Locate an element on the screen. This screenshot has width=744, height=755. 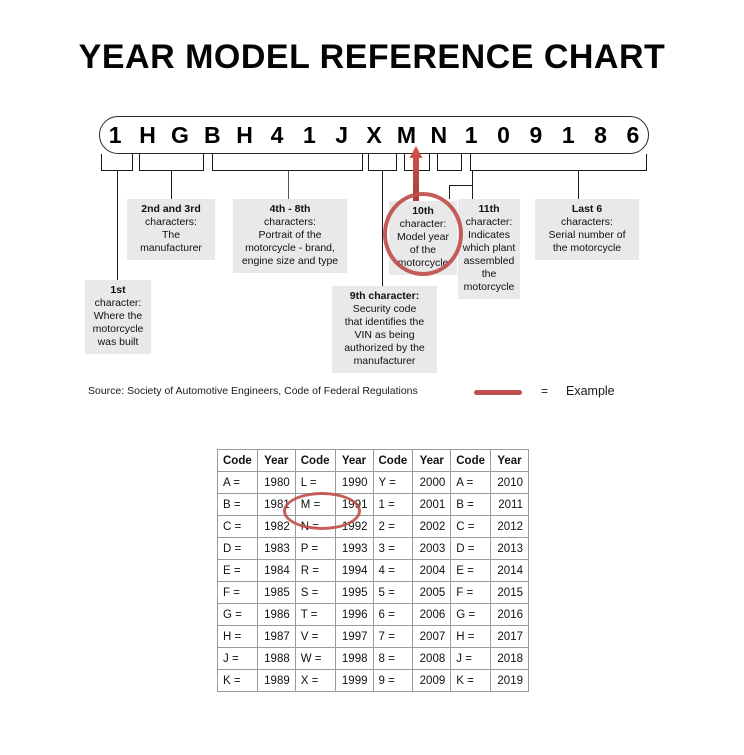
table-row: H = 1987 V = 1997 7 = 2007 H = 2017 is located at coordinates (373, 636).